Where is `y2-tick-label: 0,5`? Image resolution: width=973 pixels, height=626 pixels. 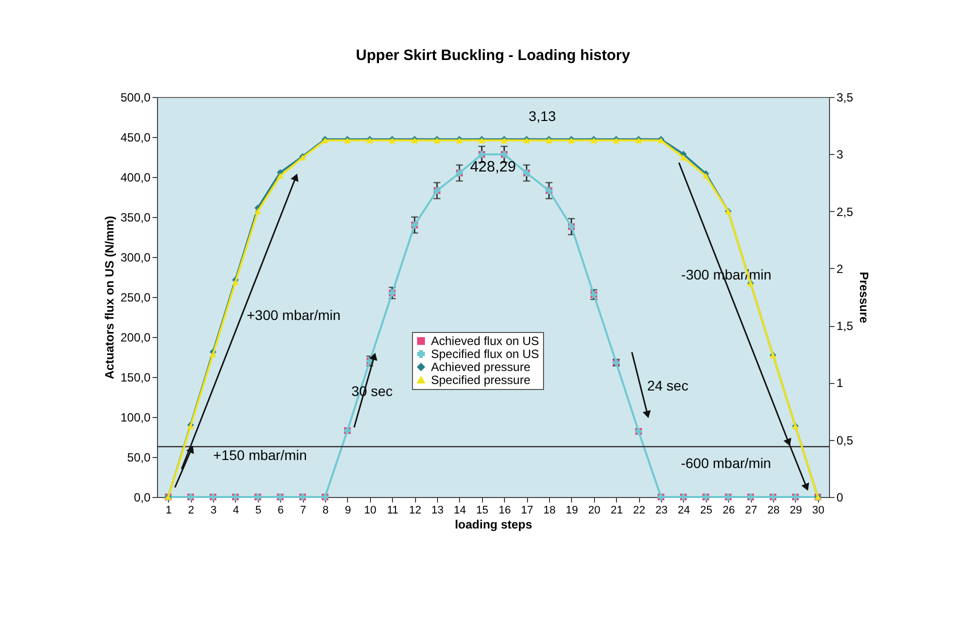 y2-tick-label: 0,5 is located at coordinates (845, 440).